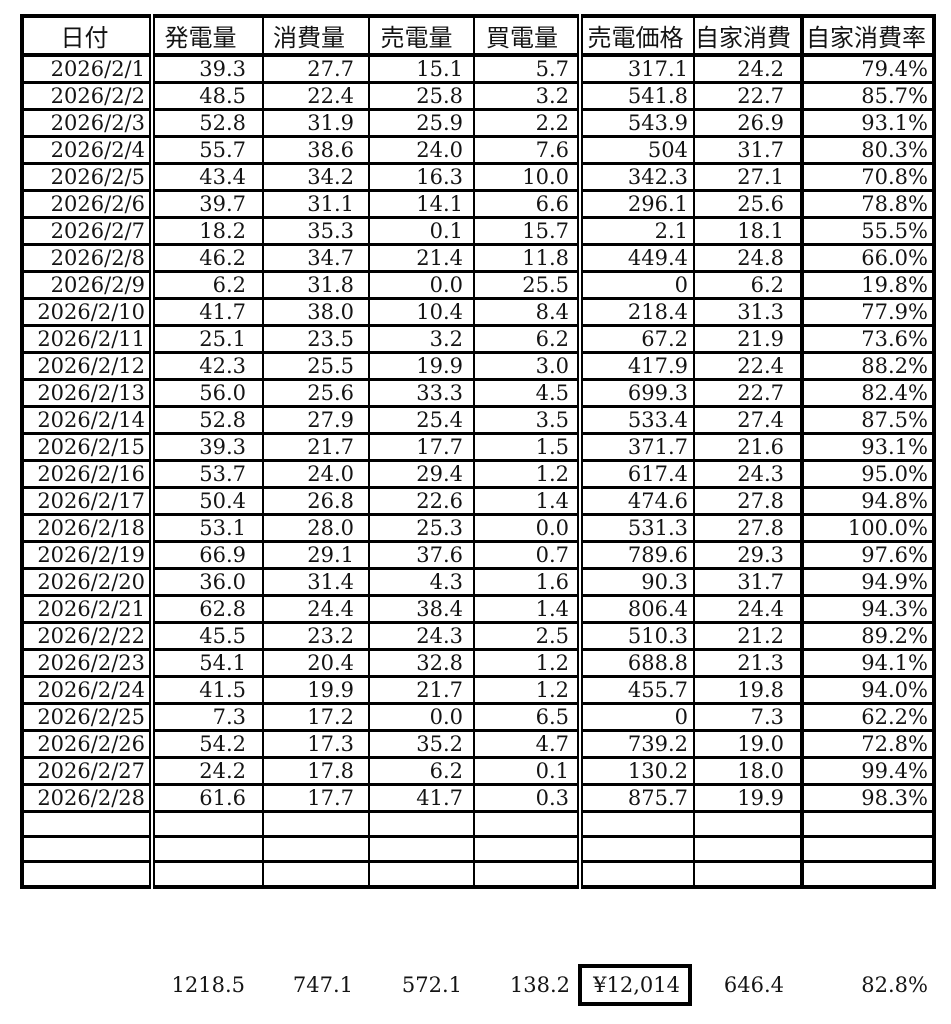 This screenshot has width=951, height=1024. Describe the element at coordinates (527, 339) in the screenshot. I see `cell-bought: 6.2` at that location.